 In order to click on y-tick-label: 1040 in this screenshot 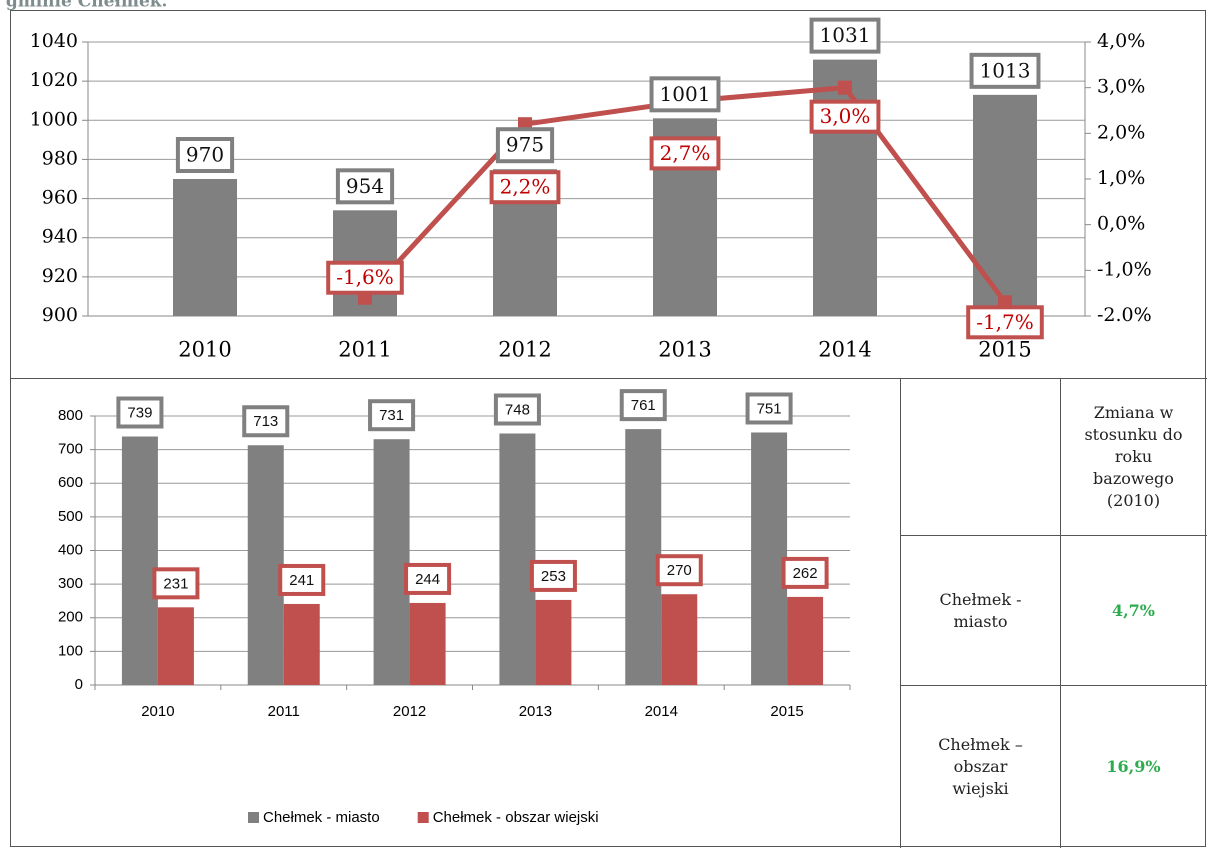, I will do `click(54, 41)`.